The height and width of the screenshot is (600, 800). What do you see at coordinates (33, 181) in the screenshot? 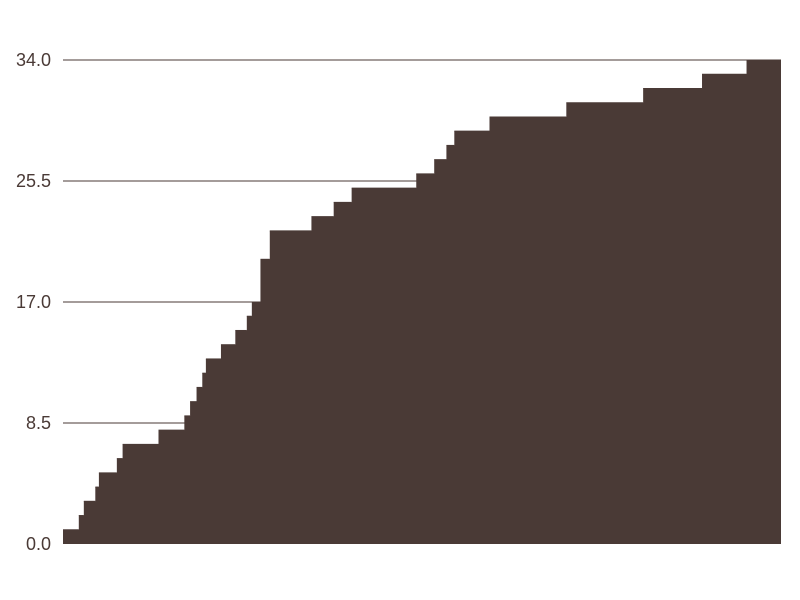
I see `y-tick-label: 25.5` at bounding box center [33, 181].